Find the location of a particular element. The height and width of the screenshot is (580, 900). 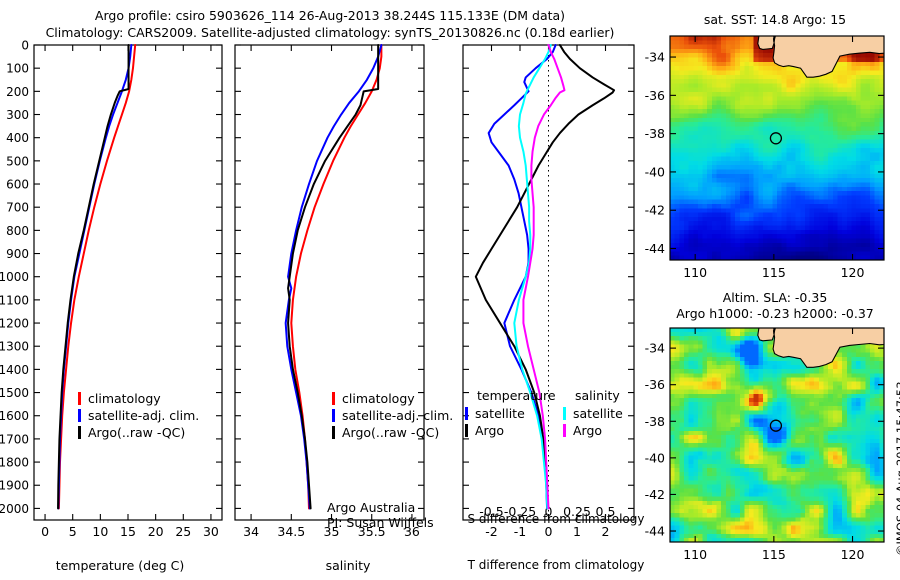

sst-map-svg: 110 115 120-34-36-38-40-42-44 is located at coordinates (767, 160).